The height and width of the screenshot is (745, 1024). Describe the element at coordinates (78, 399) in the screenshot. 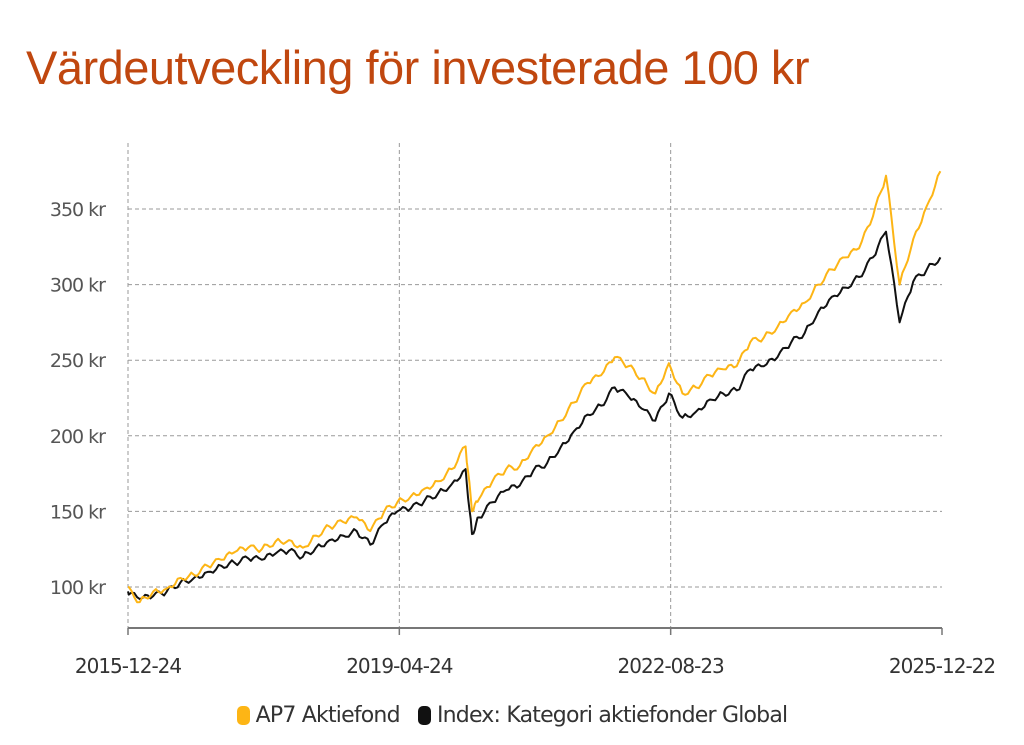

I see `y-axis-ticks: 100 kr 150 kr 200 kr 250 kr 300 kr 350 kr` at that location.